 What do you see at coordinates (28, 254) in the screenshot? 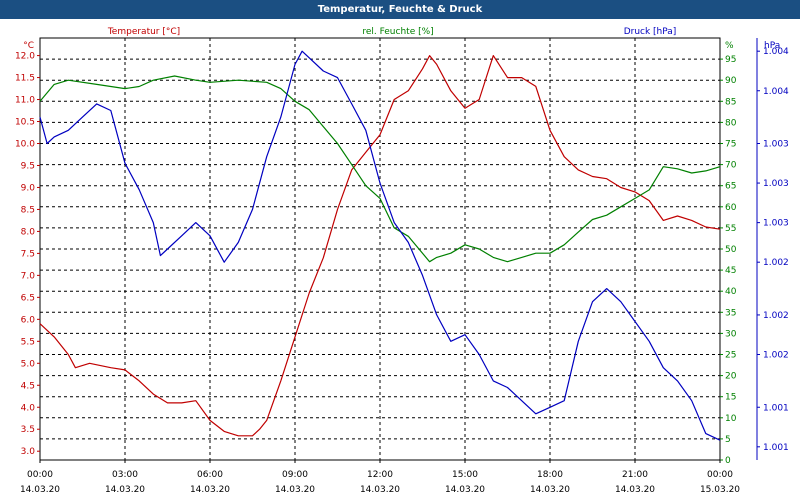
I see `temperature-tick-label: 7.5` at bounding box center [28, 254].